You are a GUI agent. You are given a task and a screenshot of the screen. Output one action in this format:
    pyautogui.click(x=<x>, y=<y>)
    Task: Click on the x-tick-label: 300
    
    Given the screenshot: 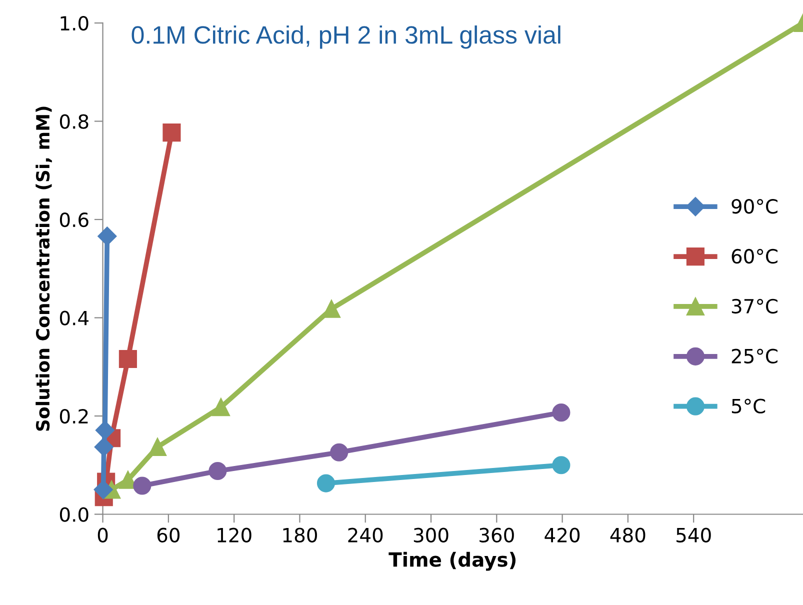 What is the action you would take?
    pyautogui.click(x=431, y=535)
    